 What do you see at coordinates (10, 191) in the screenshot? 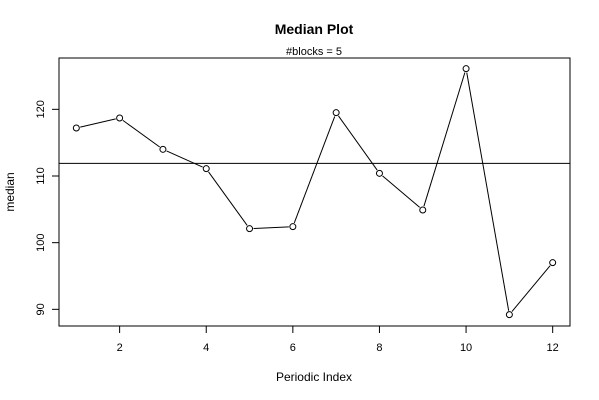
I see `y-axis-label: median` at bounding box center [10, 191].